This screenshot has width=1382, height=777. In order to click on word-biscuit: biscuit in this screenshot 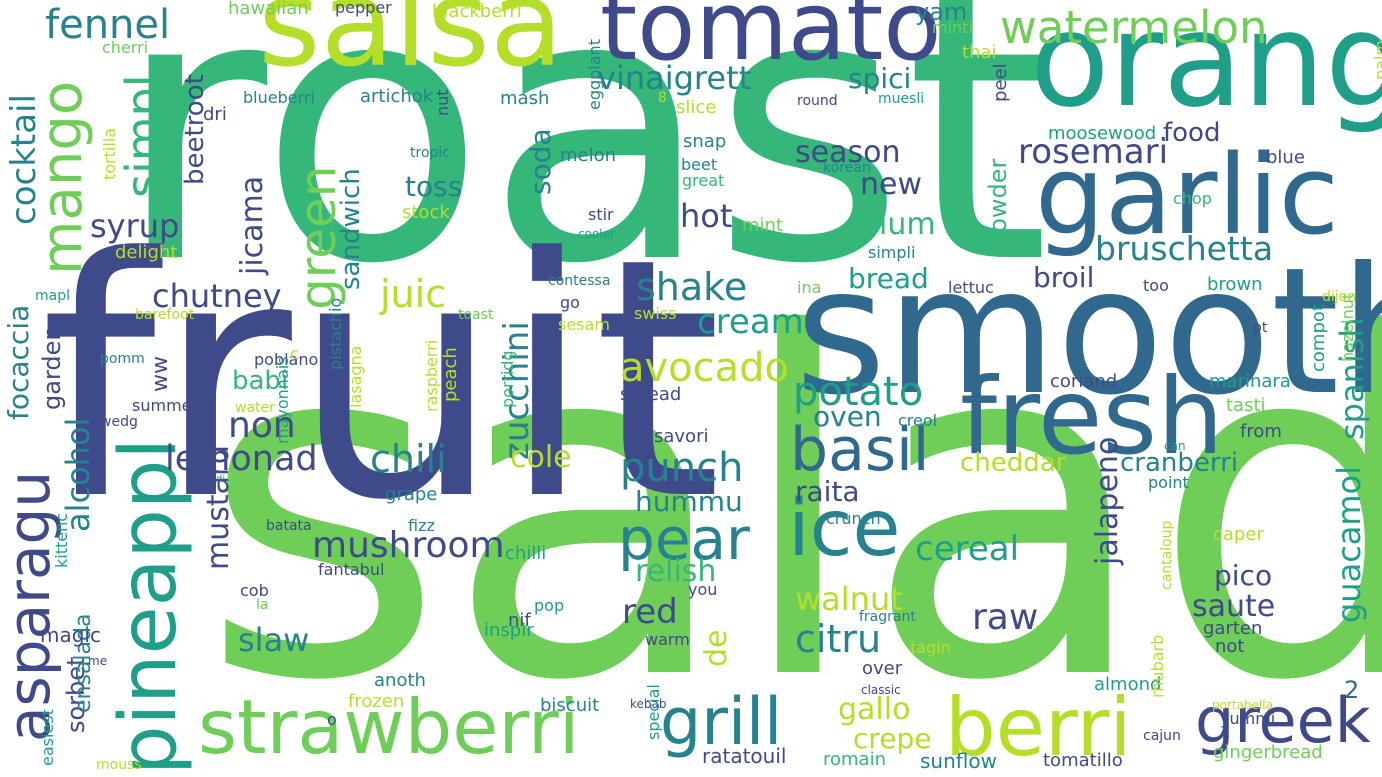, I will do `click(570, 705)`.